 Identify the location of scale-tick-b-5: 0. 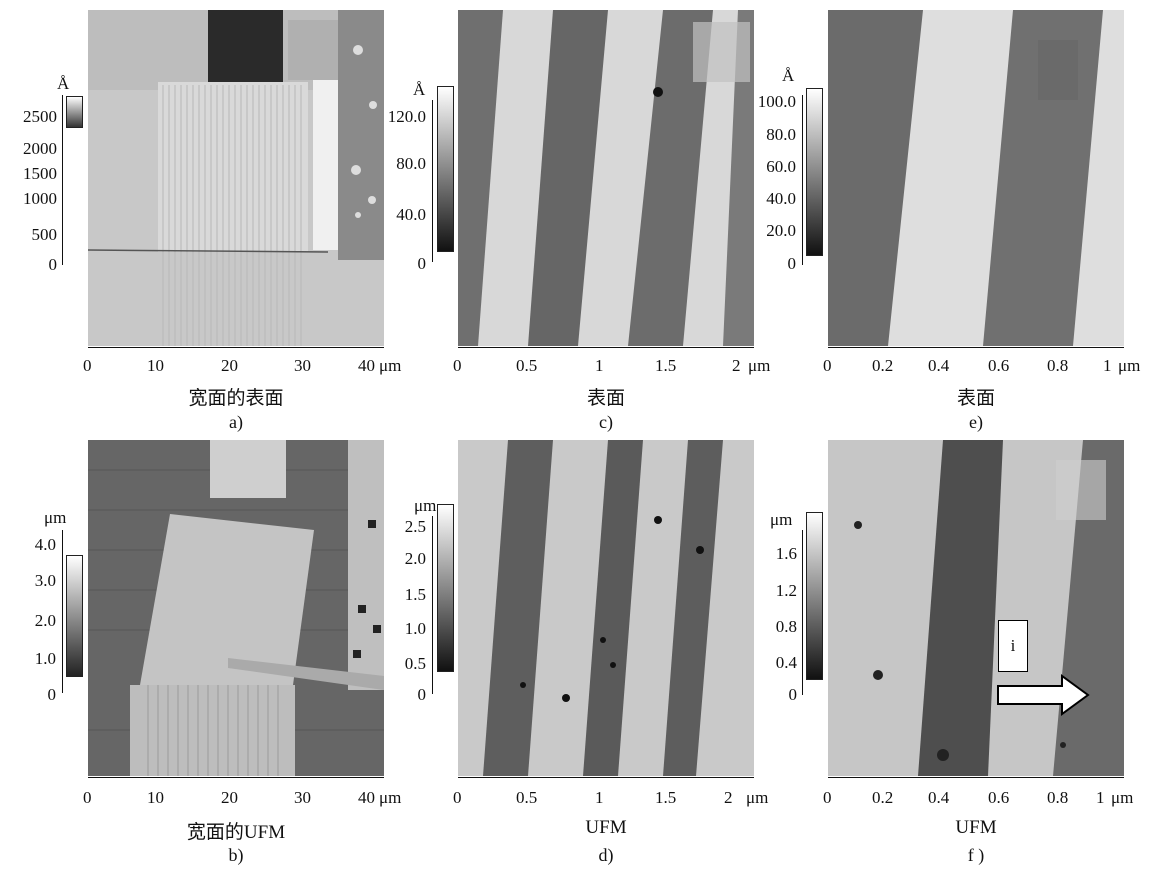
(52, 694).